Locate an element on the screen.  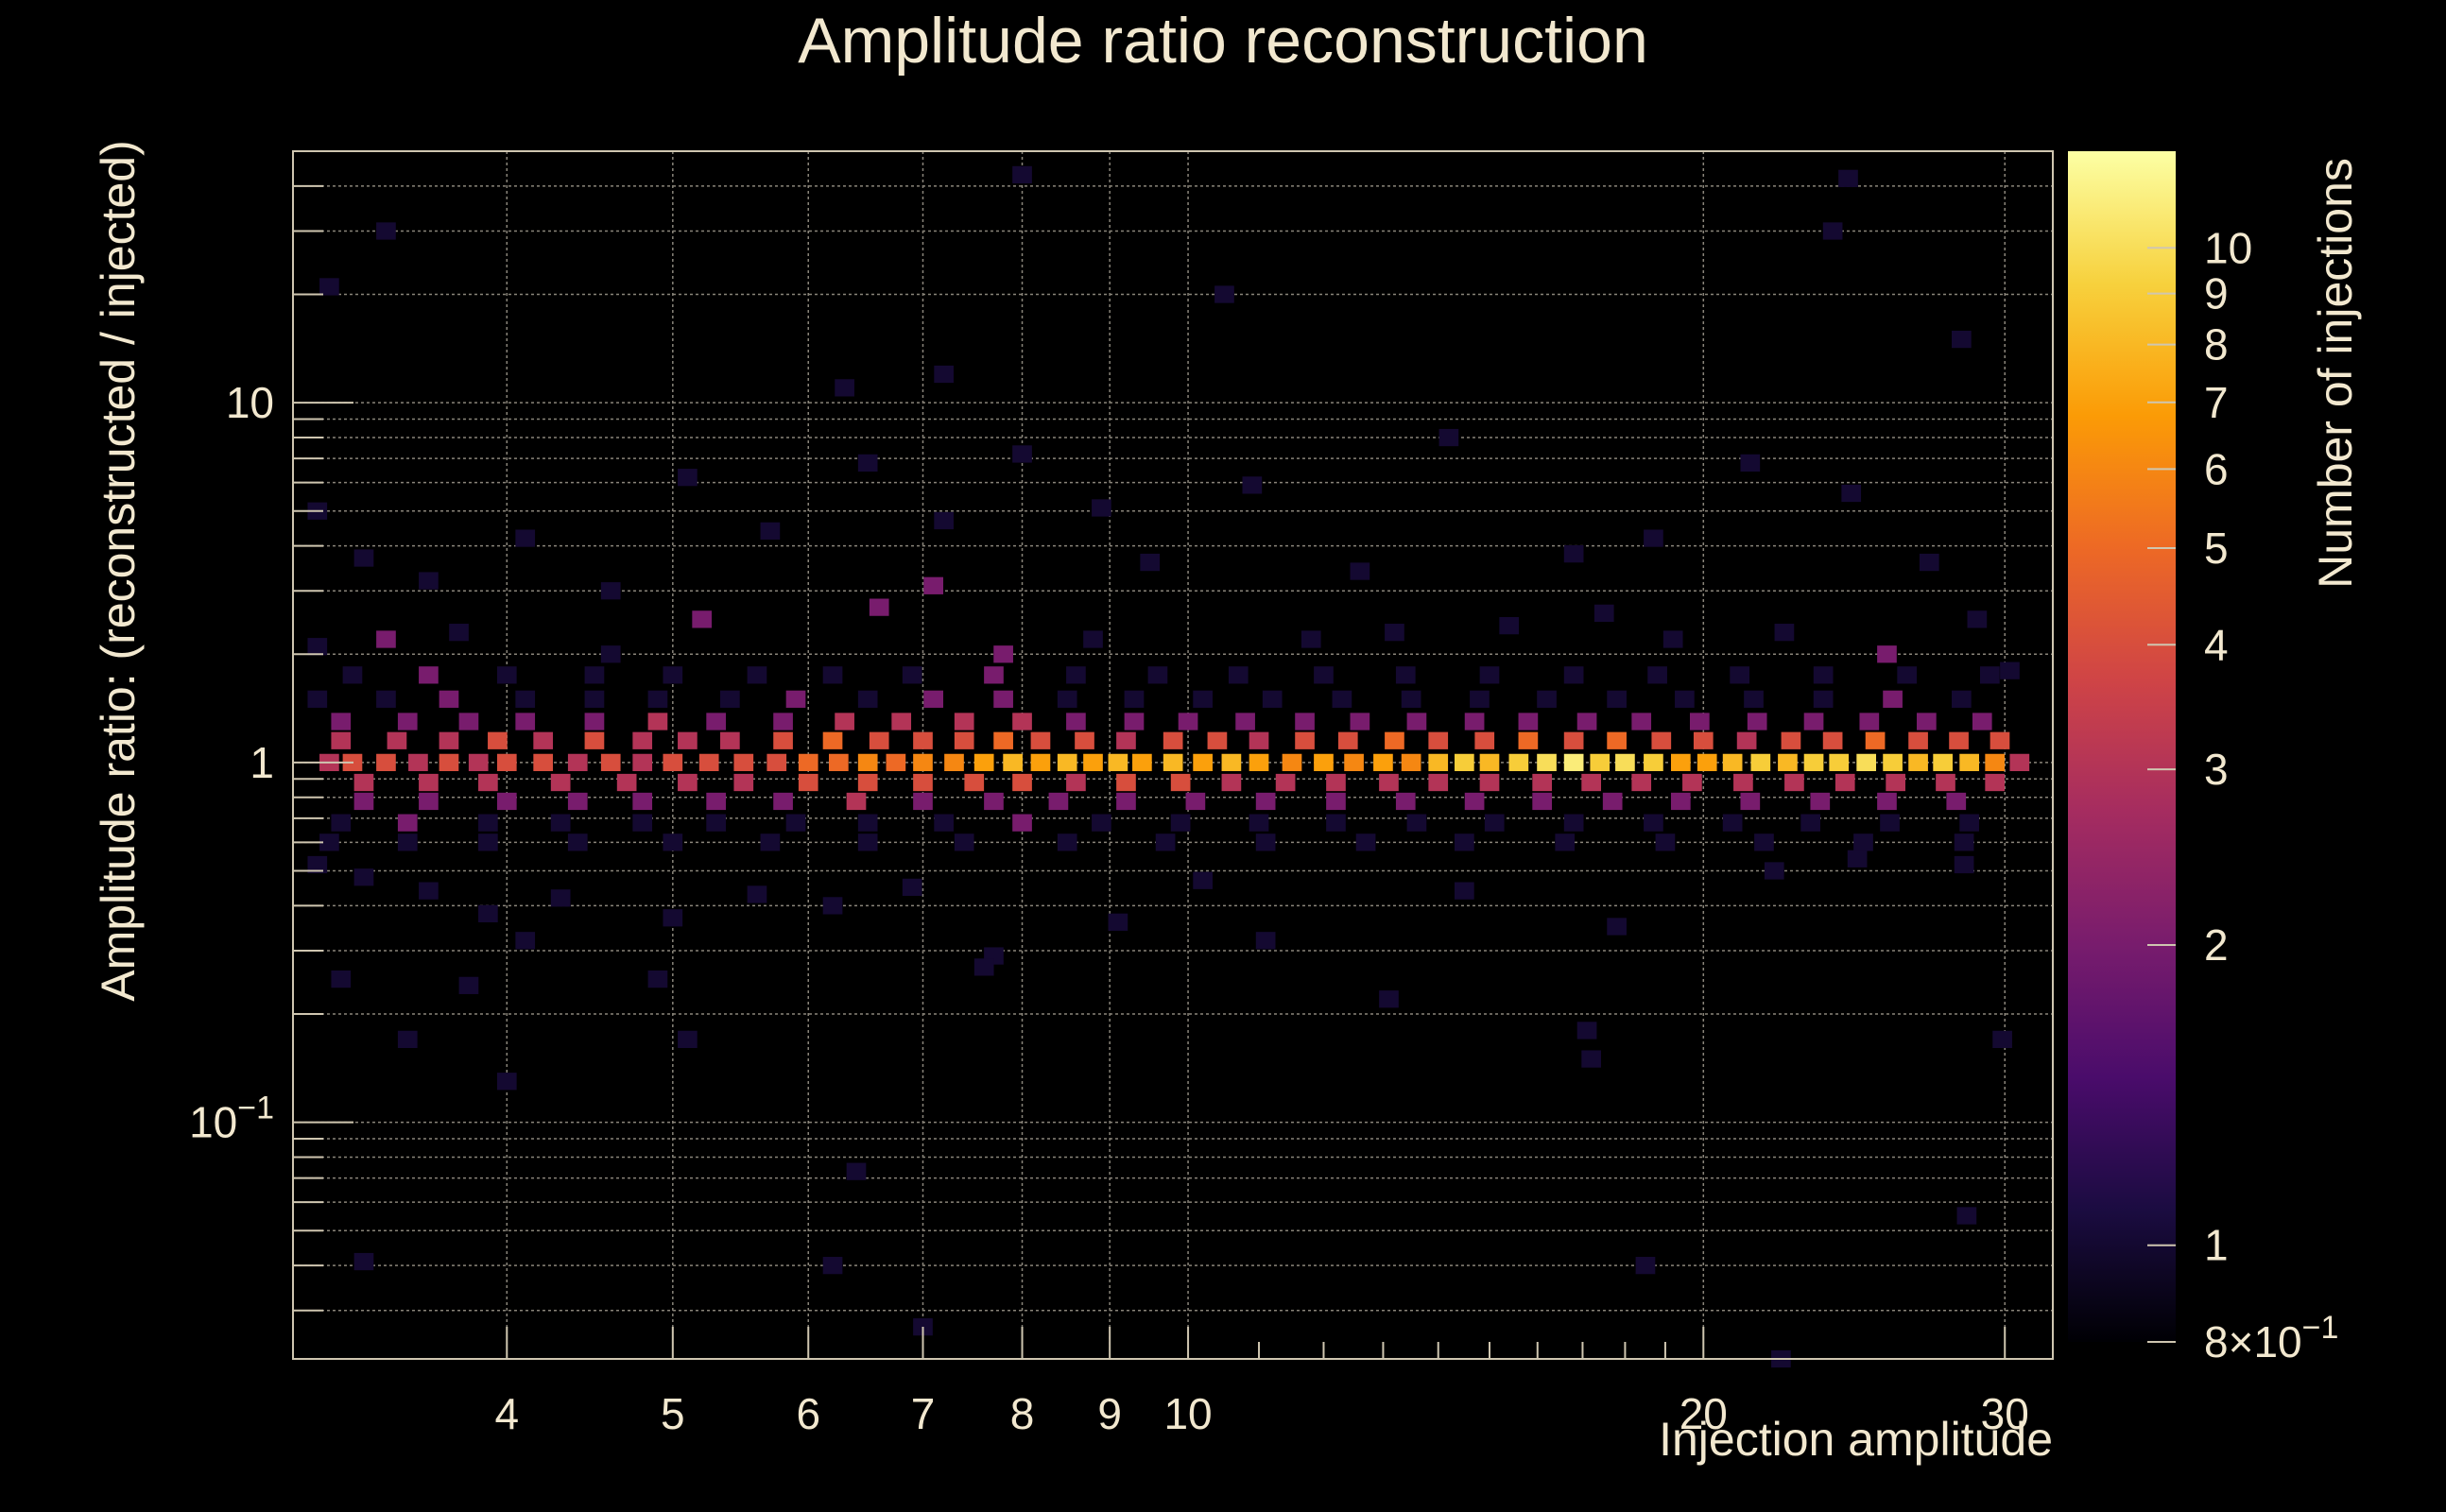
colorbar-tick-label: 6 is located at coordinates (2216, 468).